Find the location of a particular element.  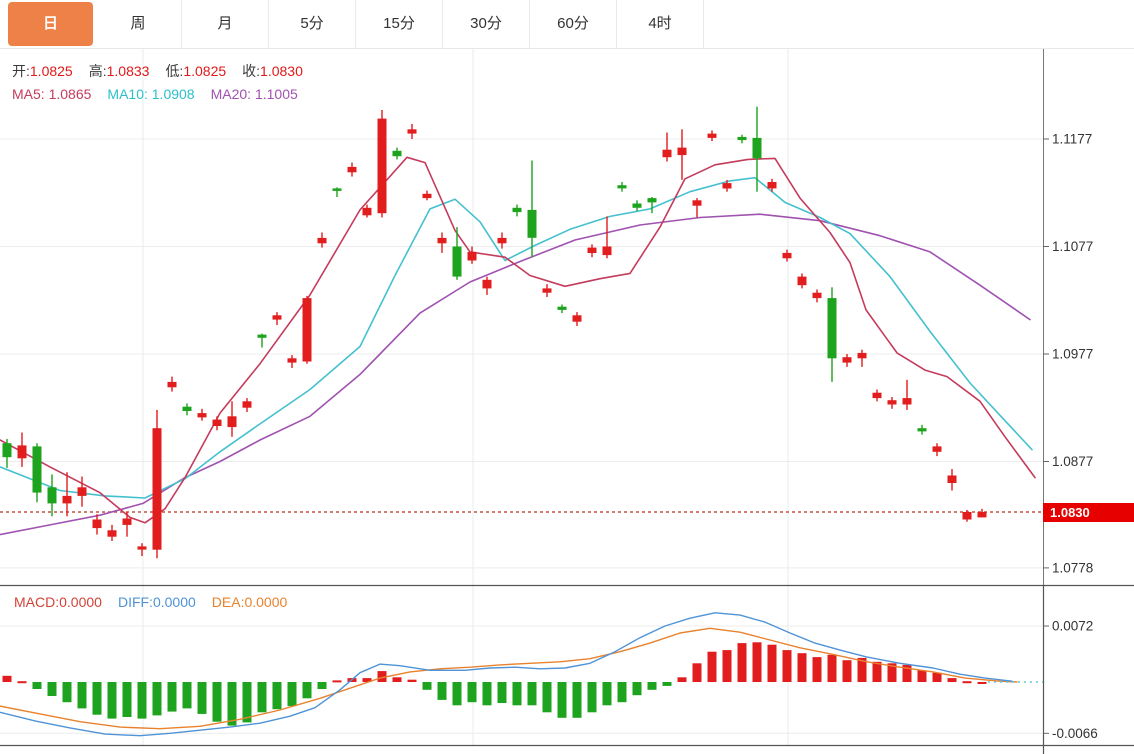

macd-info-row: MACD:0.0000 DIFF:0.0000 DEA:0.0000 is located at coordinates (158, 602).